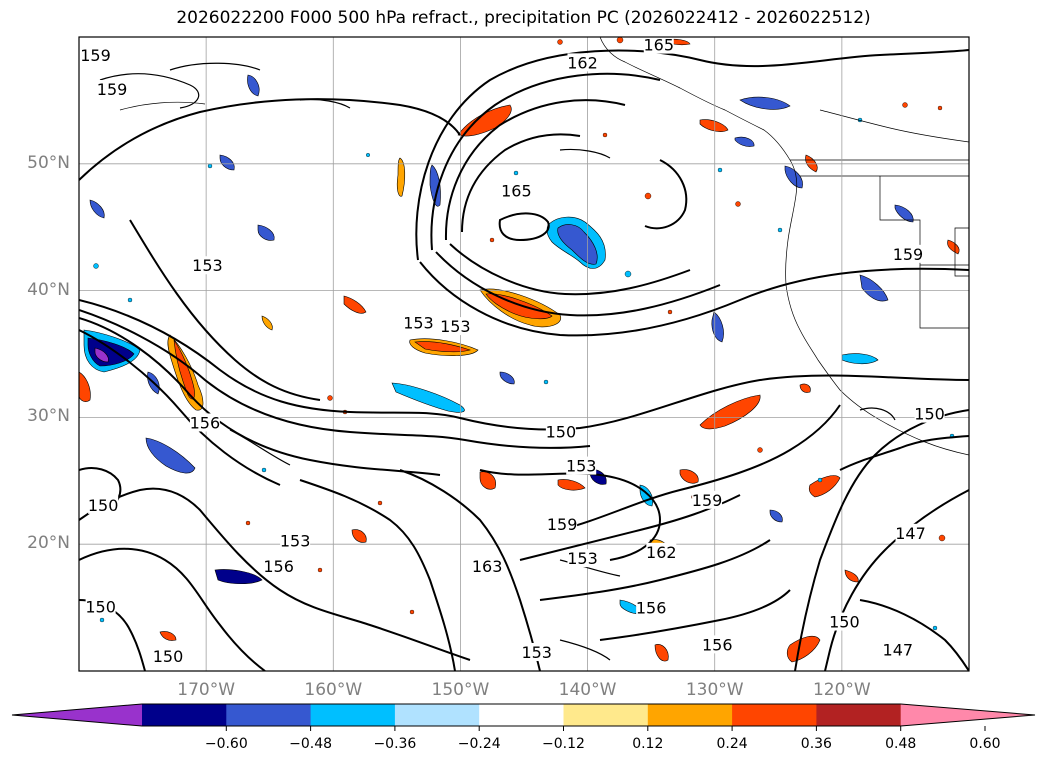  What do you see at coordinates (587, 690) in the screenshot?
I see `lon-tick-label: 140°W` at bounding box center [587, 690].